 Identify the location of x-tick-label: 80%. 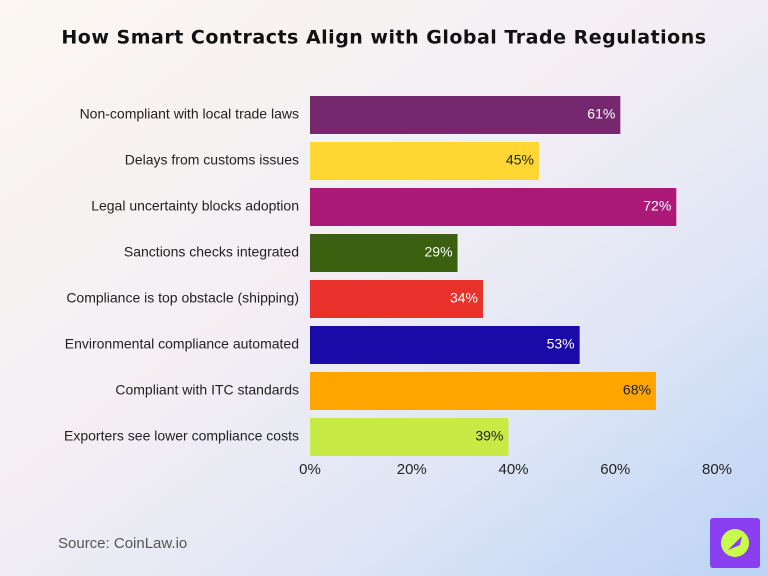
(717, 469).